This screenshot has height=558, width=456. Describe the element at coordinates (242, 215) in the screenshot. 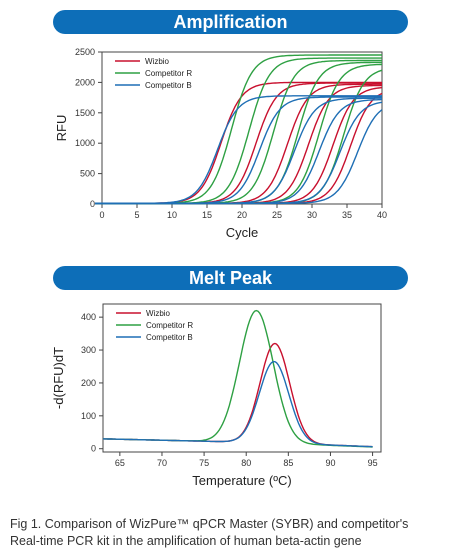

I see `x-tick-label: 20` at that location.